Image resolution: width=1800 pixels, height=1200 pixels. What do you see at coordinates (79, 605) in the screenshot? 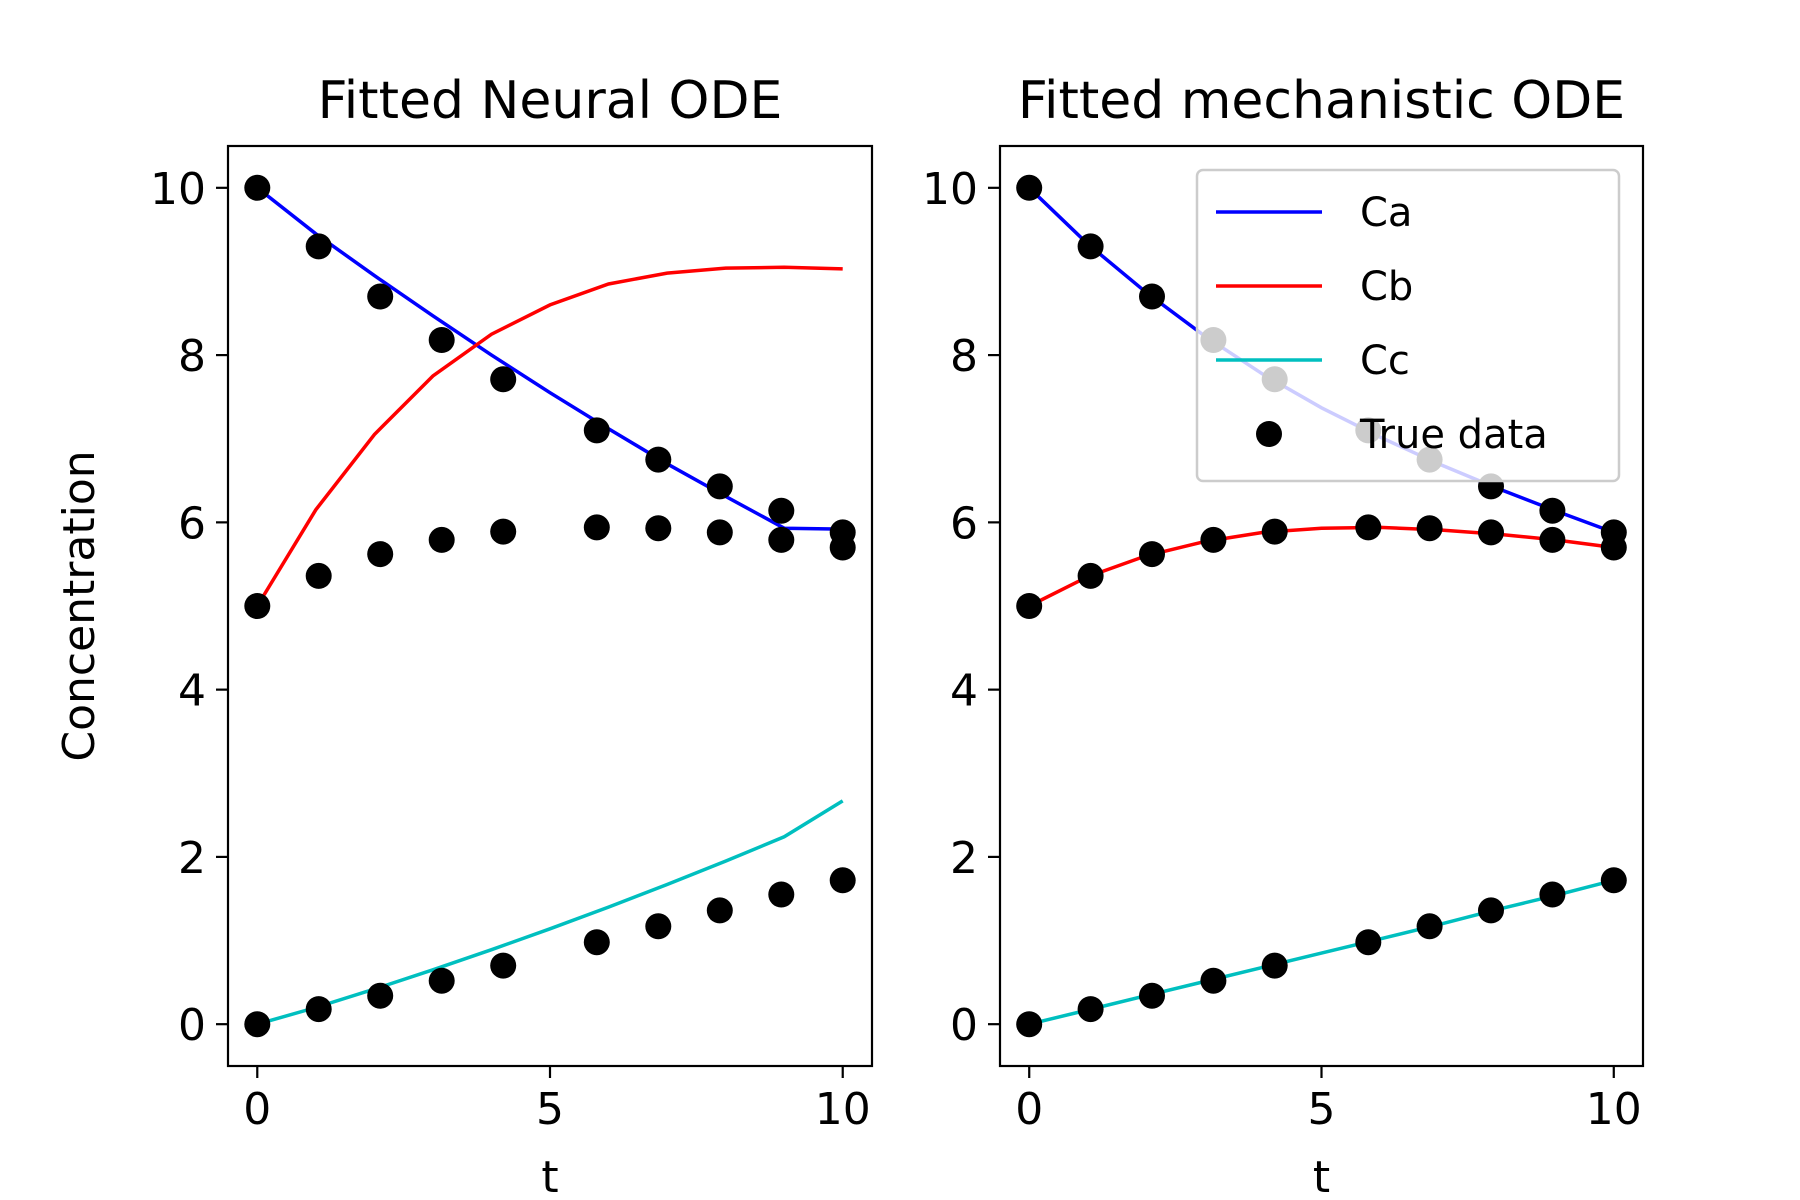
I see `neural-y-axis-label: Concentration` at bounding box center [79, 605].